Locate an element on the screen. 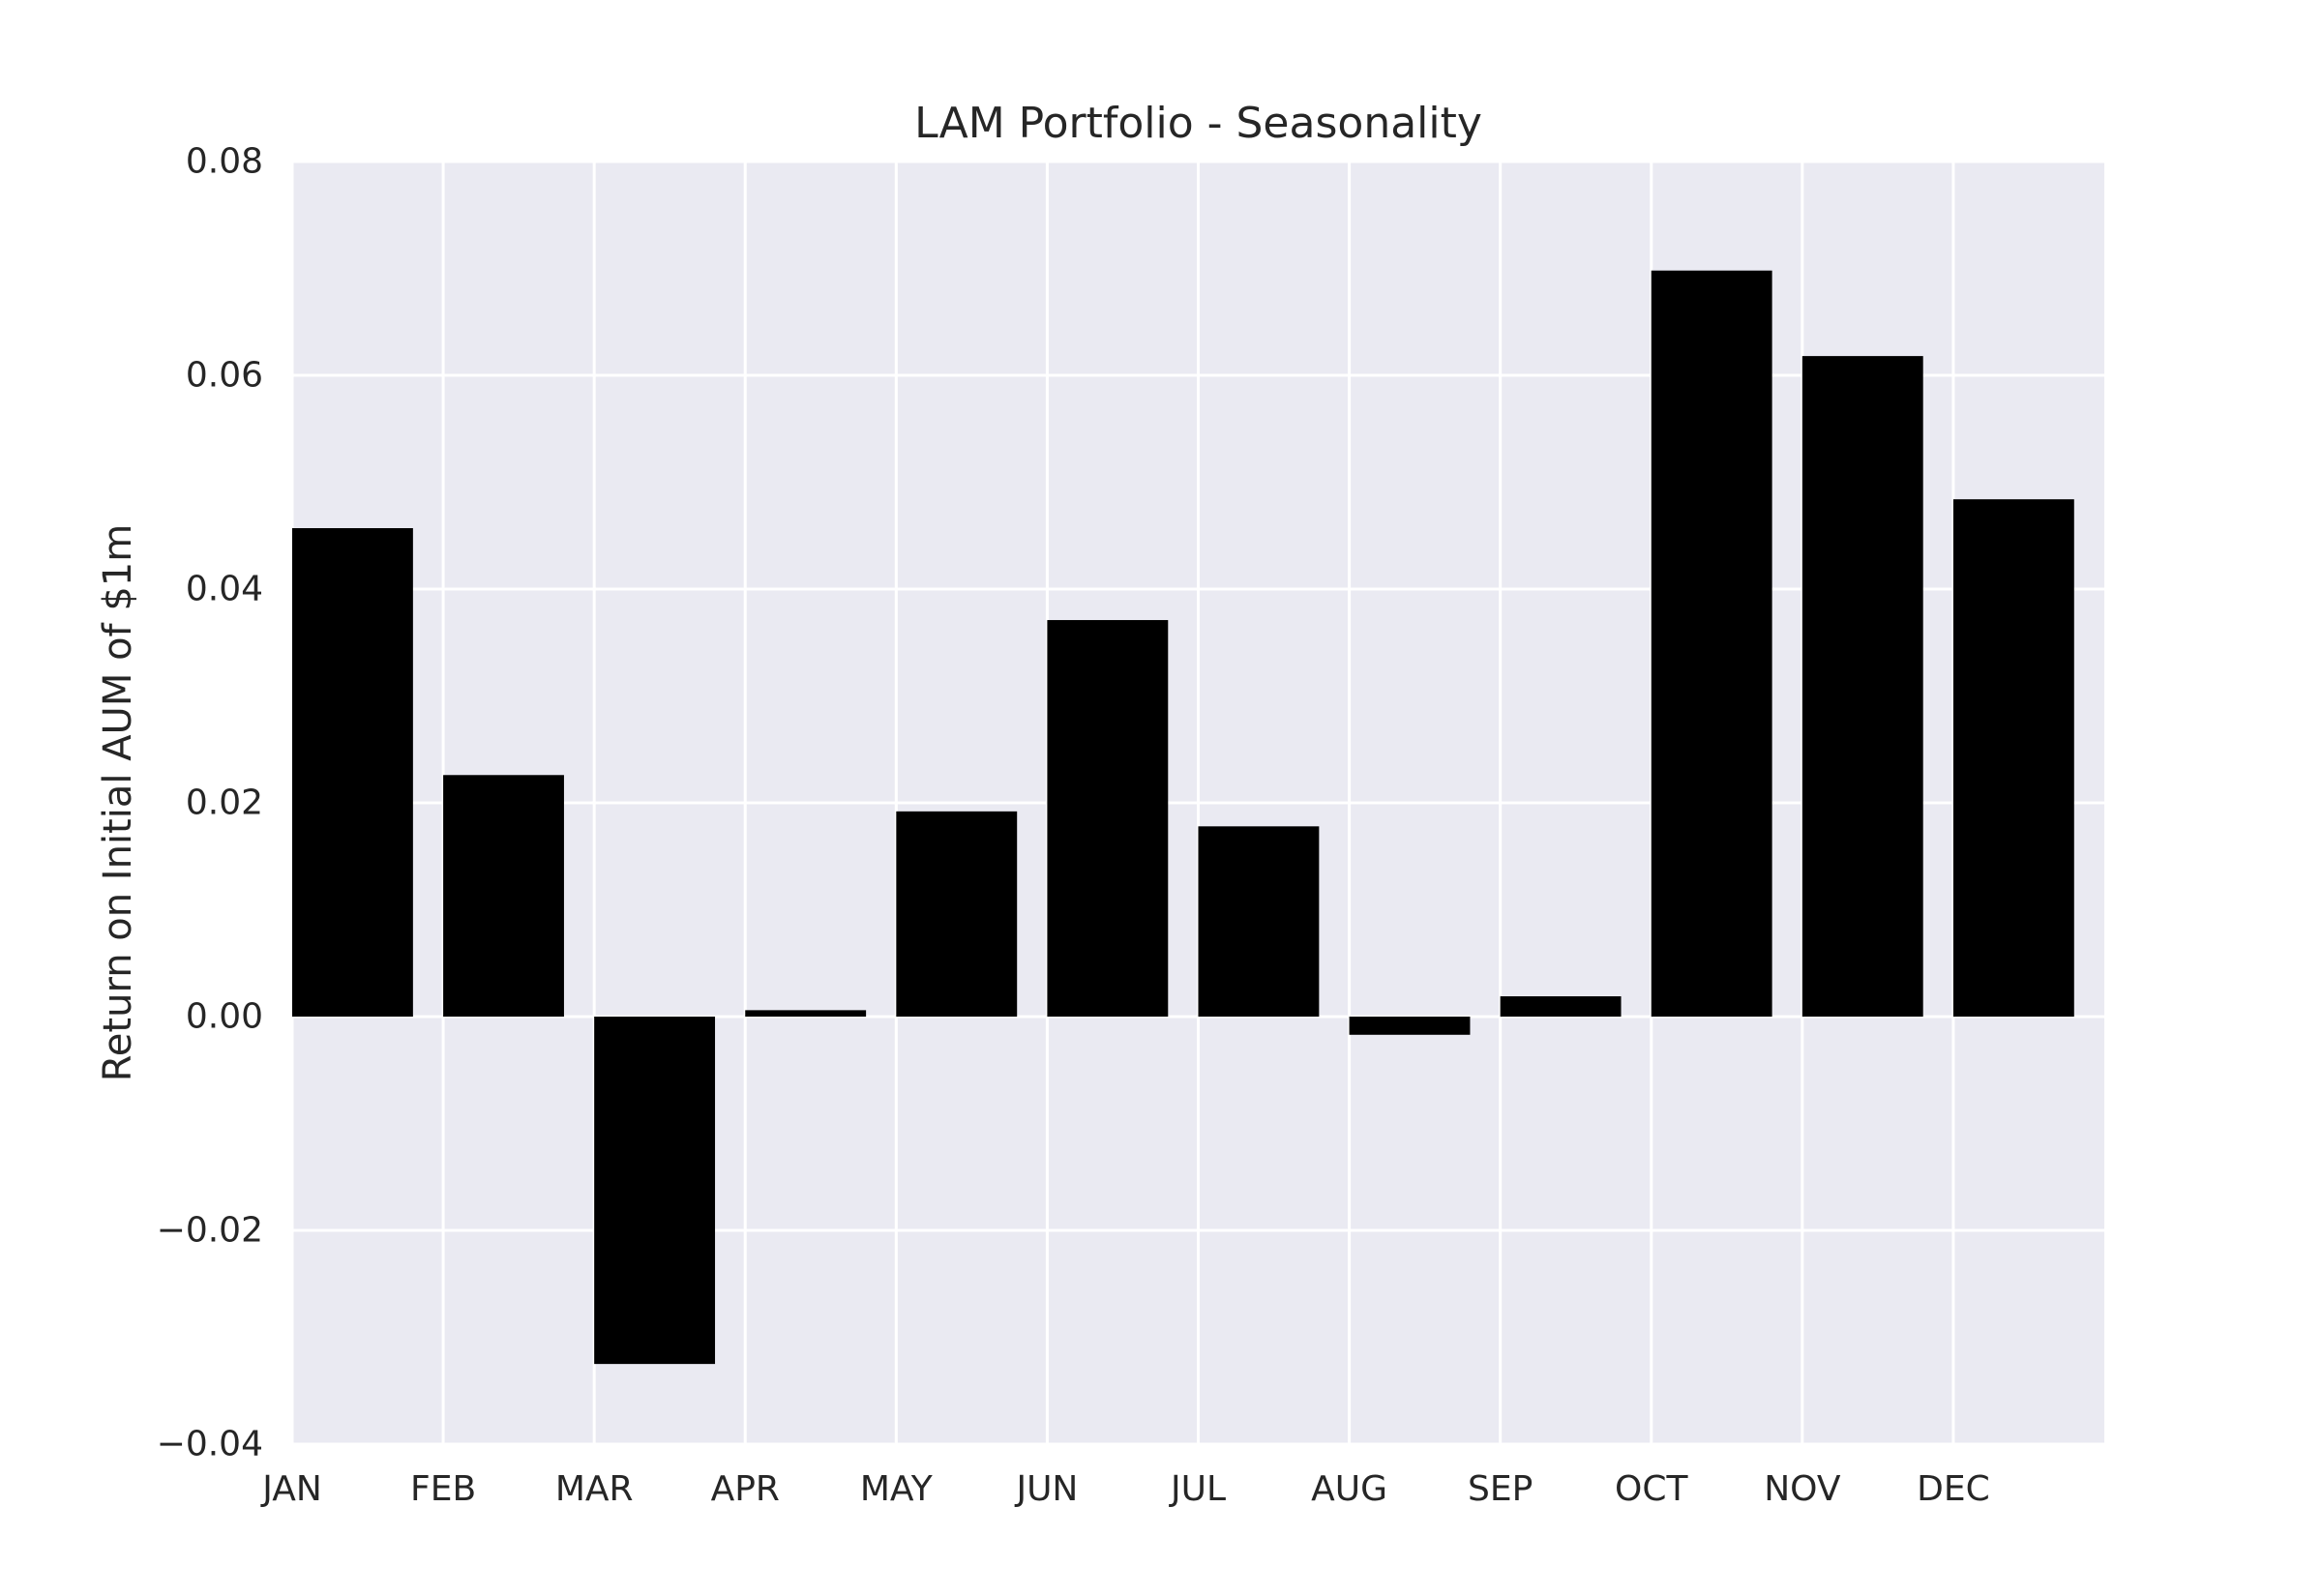 Image resolution: width=2322 pixels, height=1596 pixels. bar-oct is located at coordinates (1711, 644).